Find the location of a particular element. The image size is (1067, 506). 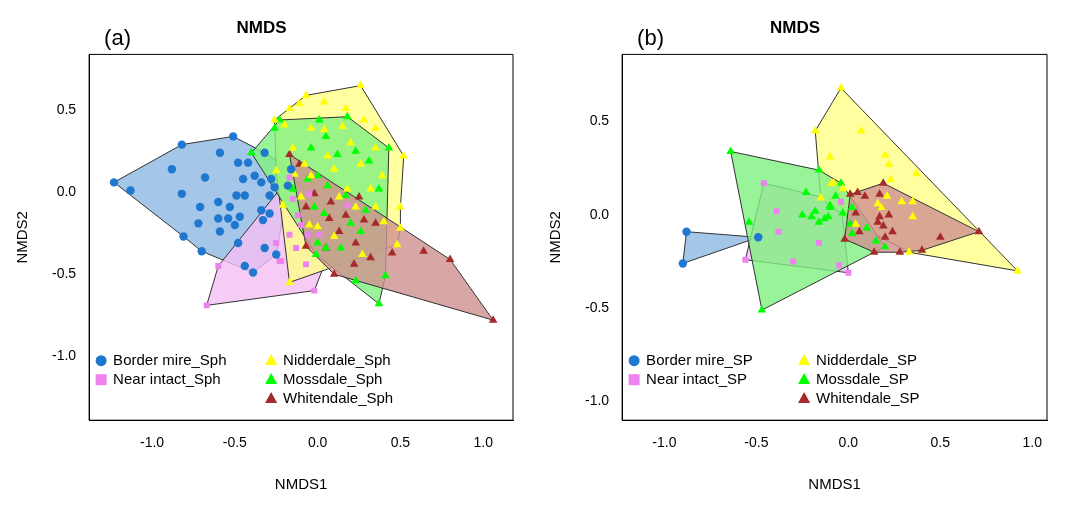

legend-label: Near intact_Sph is located at coordinates (167, 378).